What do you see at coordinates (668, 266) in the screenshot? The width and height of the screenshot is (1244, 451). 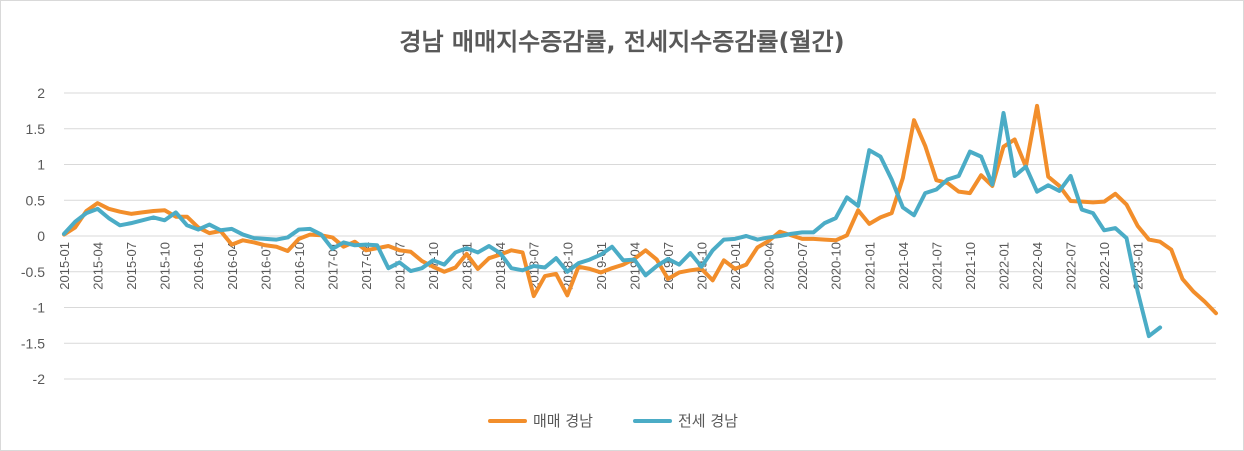 I see `x-tick-label: 2019-07` at bounding box center [668, 266].